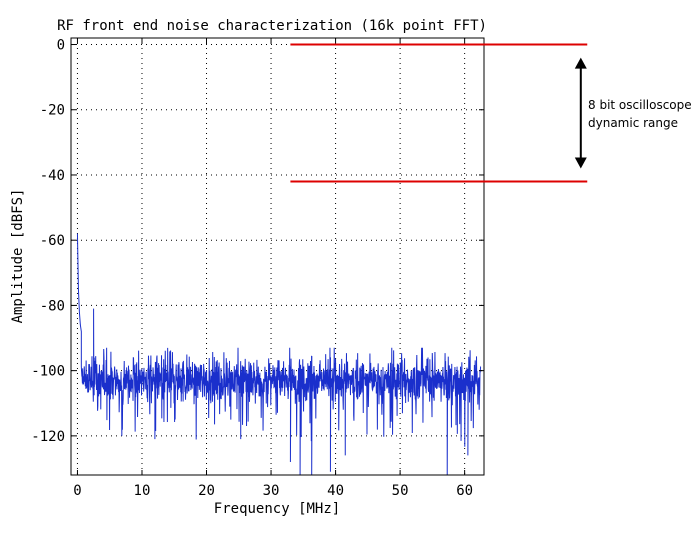 This screenshot has width=700, height=535. I want to click on x-axis-label: Frequency [MHz], so click(277, 509).